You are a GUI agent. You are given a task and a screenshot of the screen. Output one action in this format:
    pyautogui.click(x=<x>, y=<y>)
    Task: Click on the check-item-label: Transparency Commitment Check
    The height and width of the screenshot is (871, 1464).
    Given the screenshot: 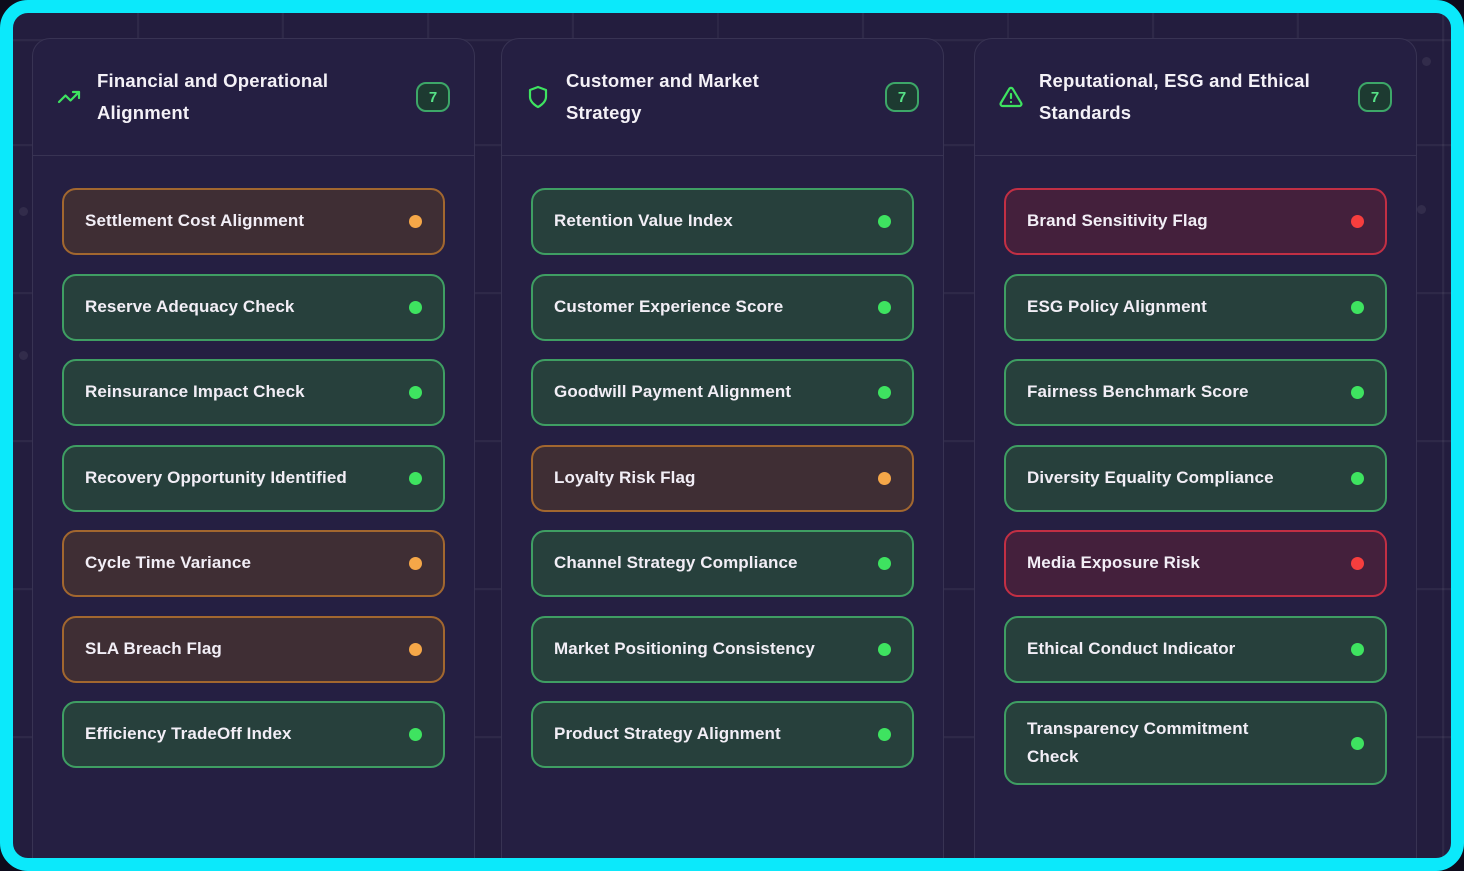 What is the action you would take?
    pyautogui.click(x=1138, y=743)
    